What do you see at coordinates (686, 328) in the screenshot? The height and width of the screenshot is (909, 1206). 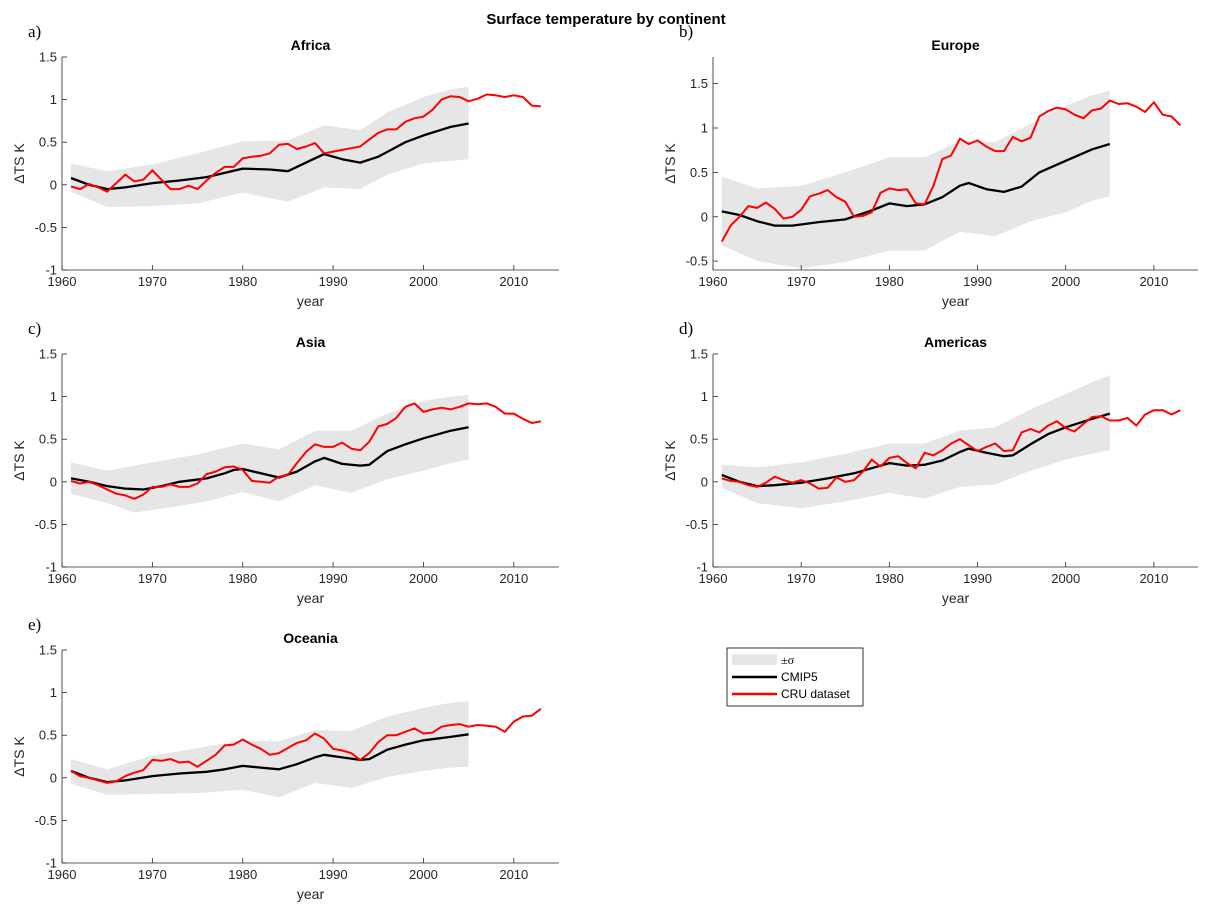 I see `panel-label: d)` at bounding box center [686, 328].